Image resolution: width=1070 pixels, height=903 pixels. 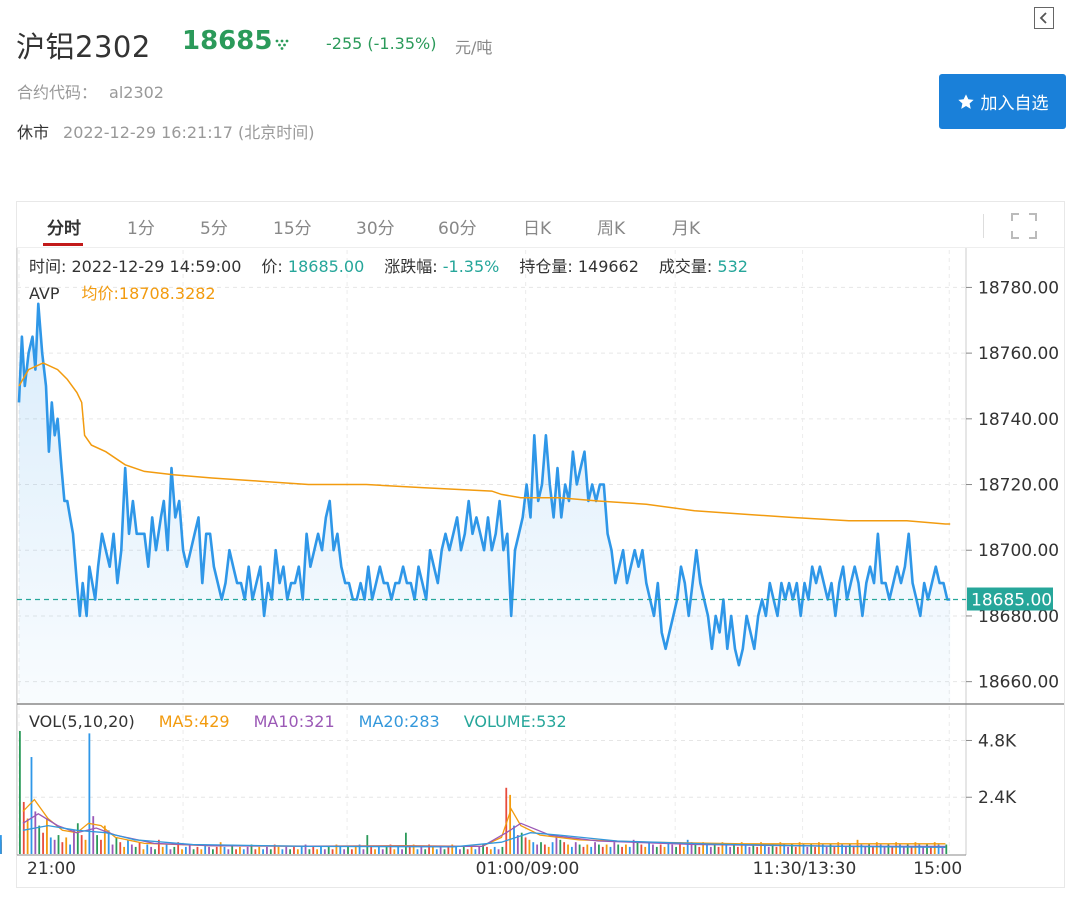 I want to click on info-time-label: 时间:, so click(x=50, y=266).